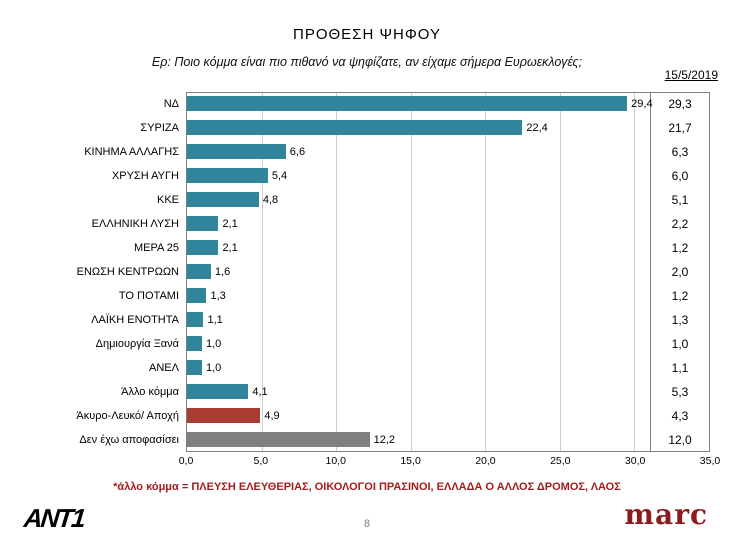  What do you see at coordinates (485, 461) in the screenshot?
I see `axis-tick-label: 20,0` at bounding box center [485, 461].